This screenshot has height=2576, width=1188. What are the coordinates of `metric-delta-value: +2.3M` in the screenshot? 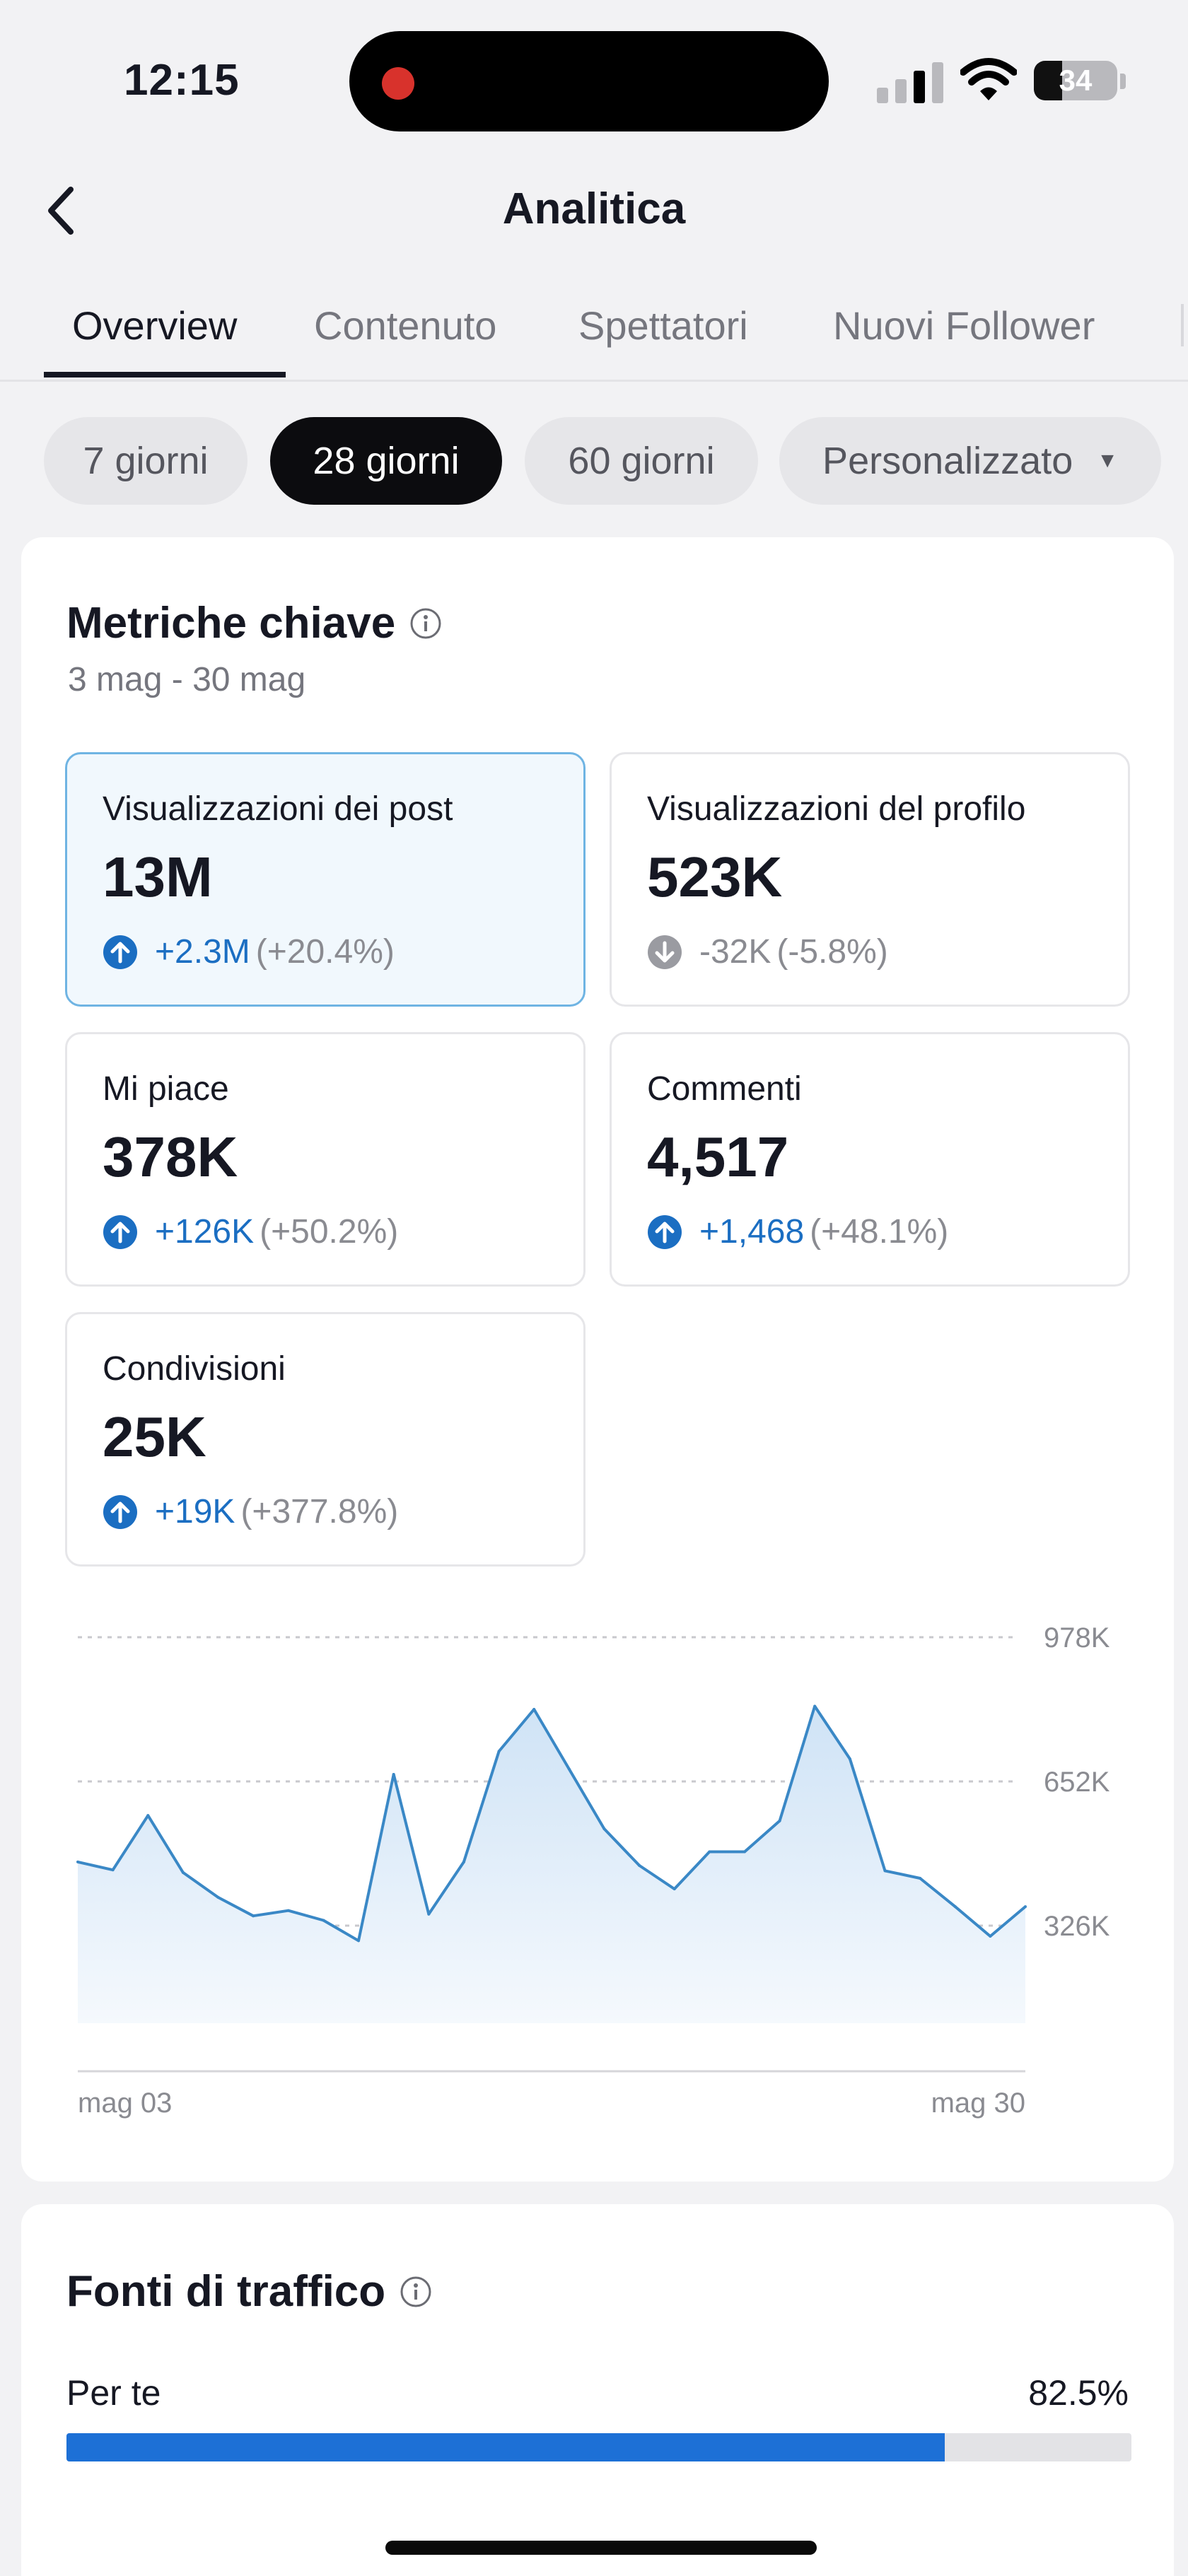 It's located at (203, 952).